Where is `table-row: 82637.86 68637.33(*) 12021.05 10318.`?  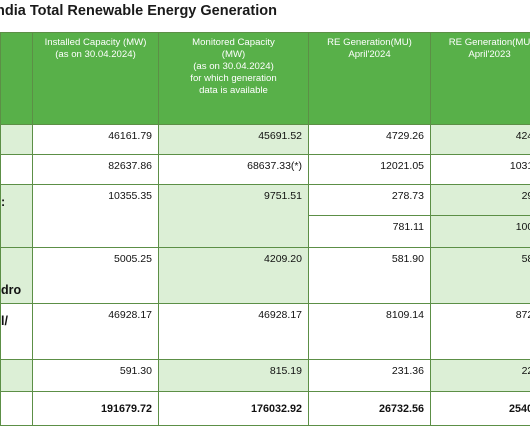 table-row: 82637.86 68637.33(*) 12021.05 10318. is located at coordinates (265, 169).